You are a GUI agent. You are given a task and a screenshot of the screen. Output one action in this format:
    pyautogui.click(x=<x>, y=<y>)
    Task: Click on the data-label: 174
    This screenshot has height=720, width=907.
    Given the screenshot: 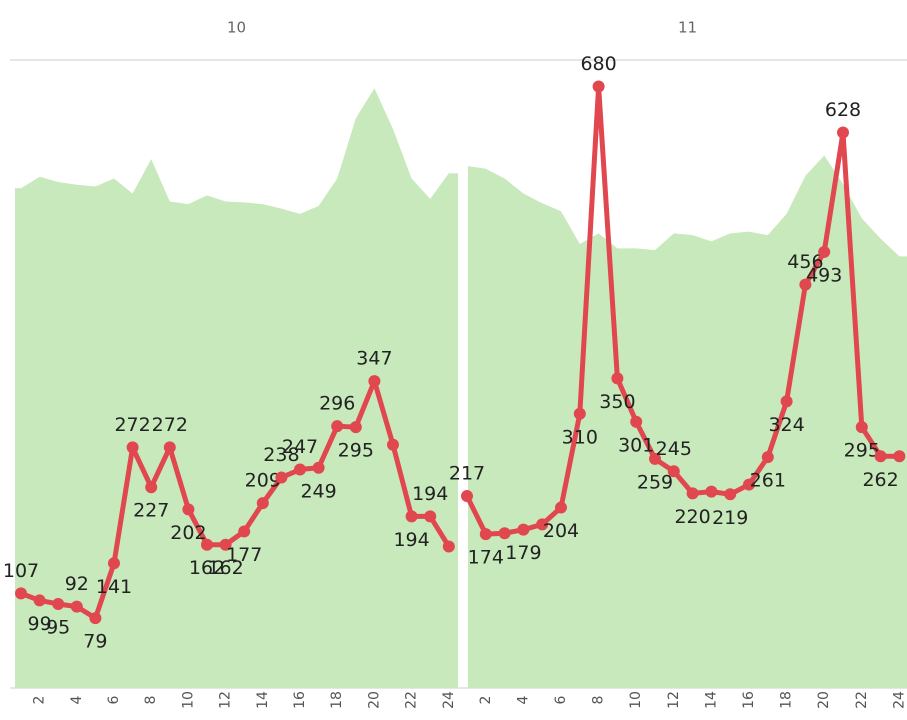 What is the action you would take?
    pyautogui.click(x=486, y=558)
    